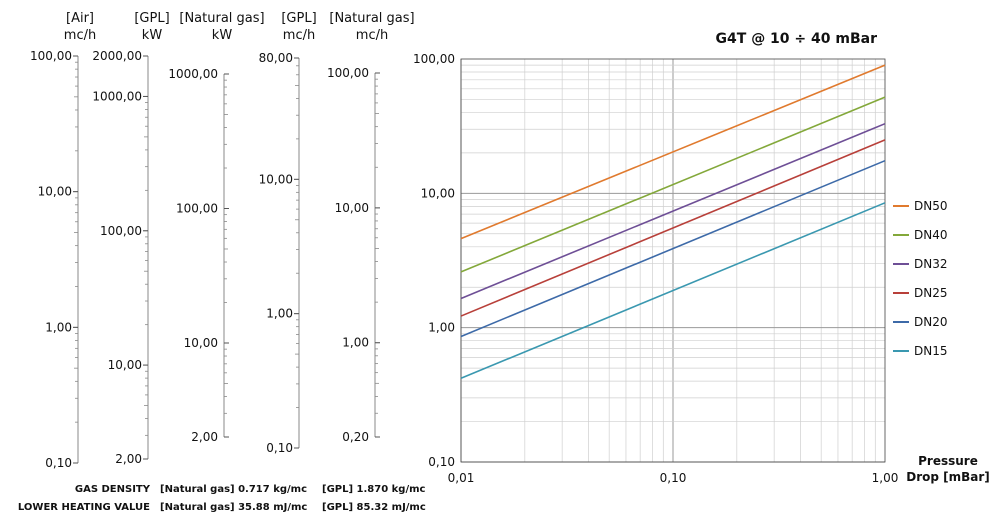 This screenshot has width=1000, height=518. What do you see at coordinates (797, 39) in the screenshot?
I see `chart-title: G4T @ 10 ÷ 40 mBar` at bounding box center [797, 39].